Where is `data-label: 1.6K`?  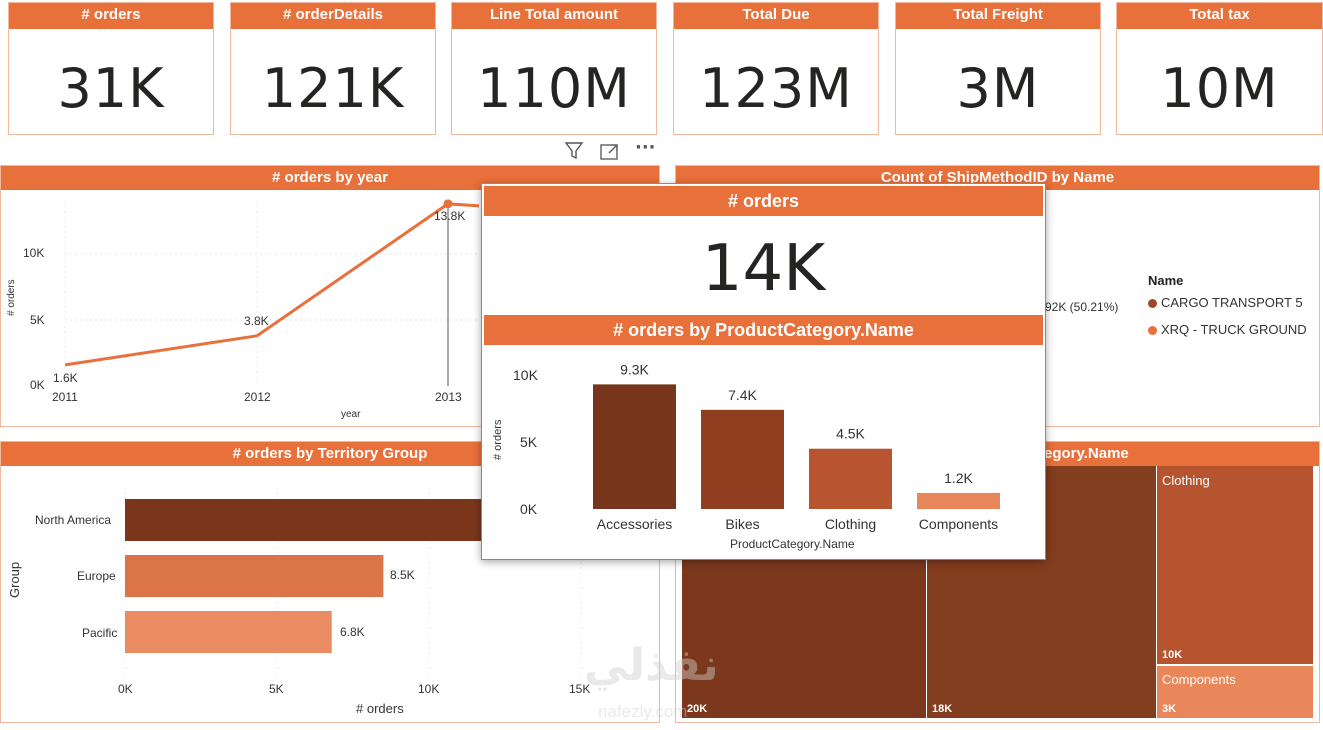
data-label: 1.6K is located at coordinates (65, 378).